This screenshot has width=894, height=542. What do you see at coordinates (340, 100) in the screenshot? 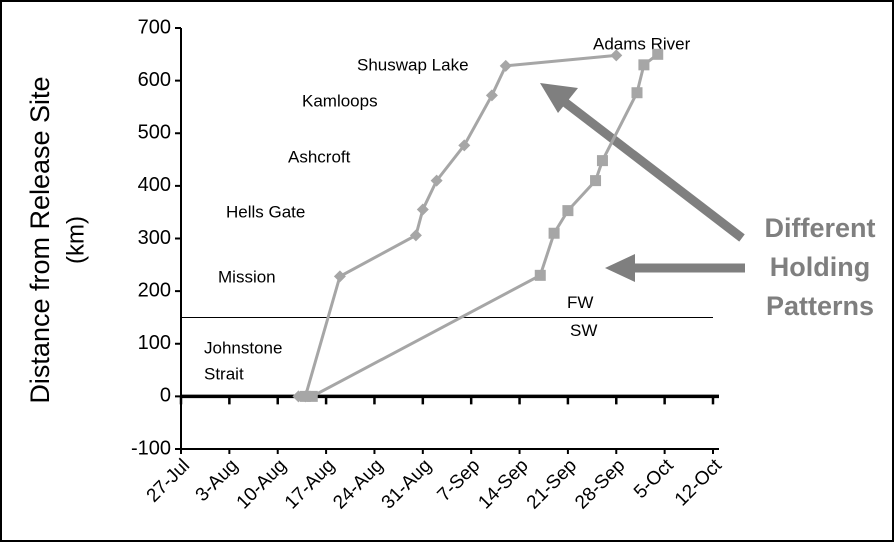
I see `location-label: Kamloops` at bounding box center [340, 100].